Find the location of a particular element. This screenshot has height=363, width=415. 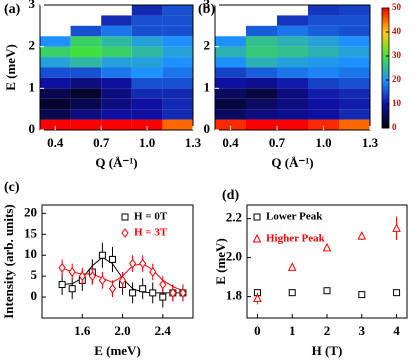

x-tick-label: 1.0 is located at coordinates (323, 142).